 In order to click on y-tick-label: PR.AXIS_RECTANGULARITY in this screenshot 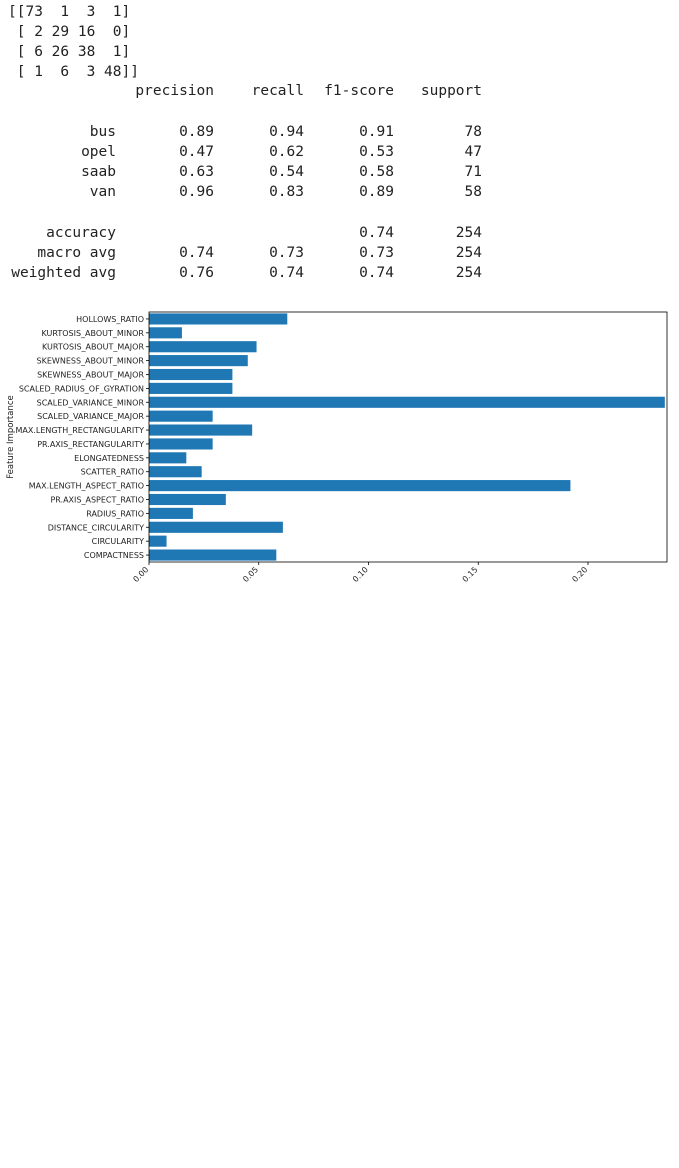, I will do `click(90, 444)`.